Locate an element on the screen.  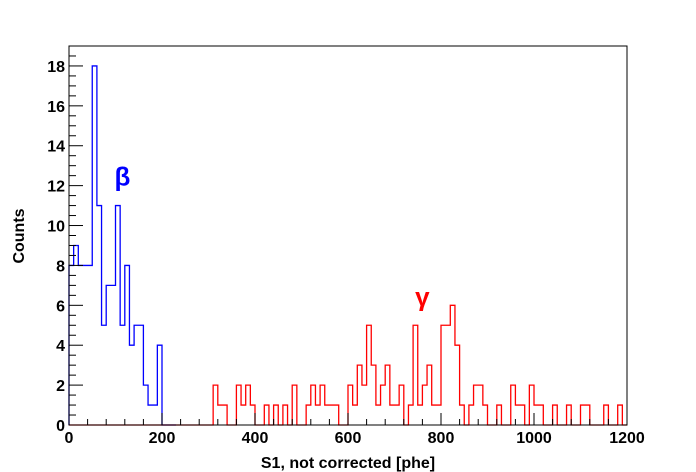
x-tick-label: 0 is located at coordinates (69, 438).